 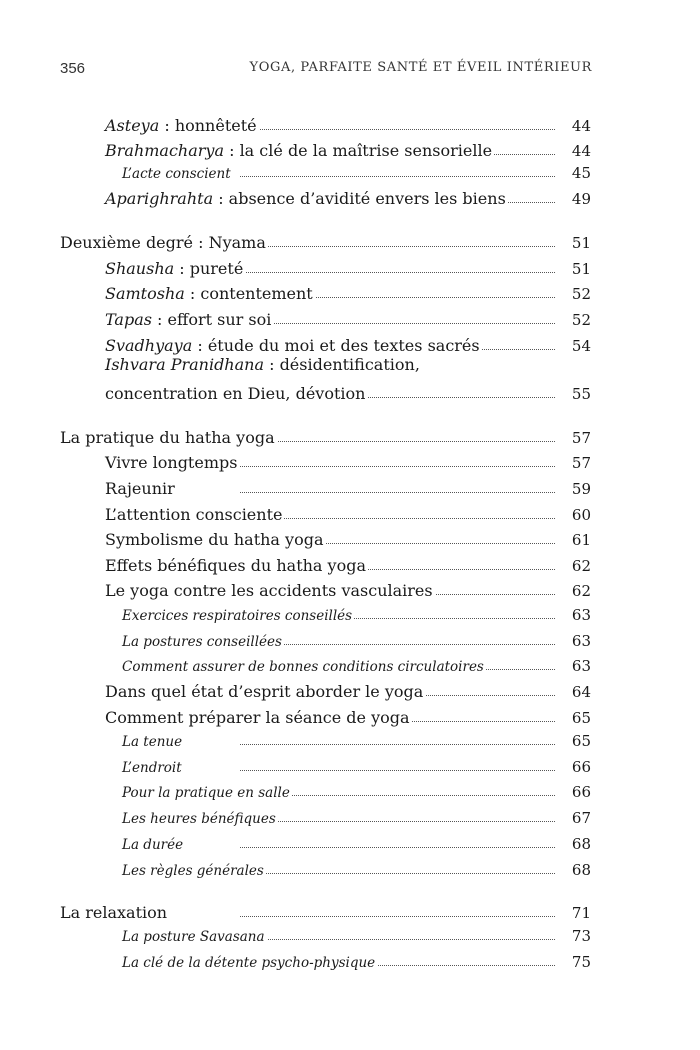 What do you see at coordinates (350, 291) in the screenshot?
I see `toc-entry: Samtosha : contentement 52` at bounding box center [350, 291].